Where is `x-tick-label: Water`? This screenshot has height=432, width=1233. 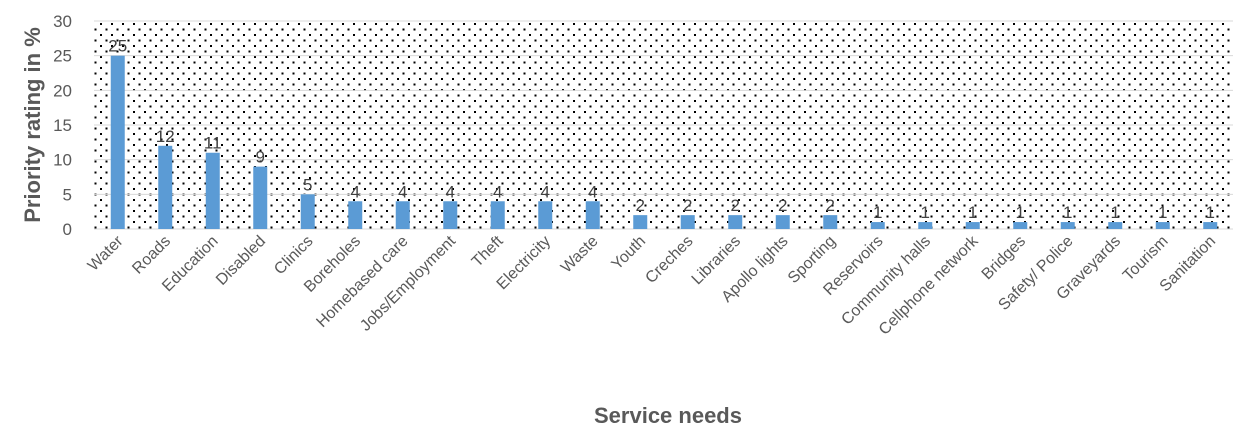 x-tick-label: Water is located at coordinates (106, 253).